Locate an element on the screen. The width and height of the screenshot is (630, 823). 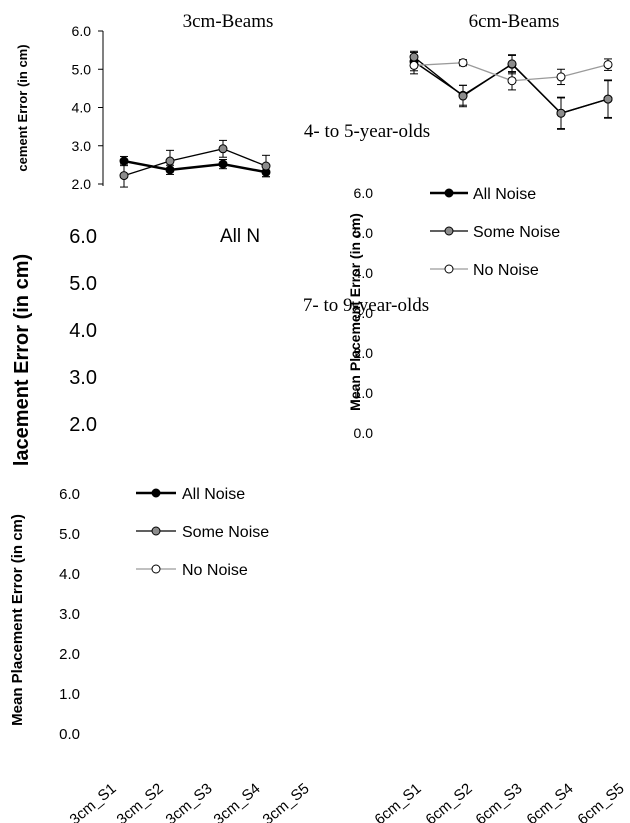
y-tick-label-3cm: 2.0 is located at coordinates (82, 184).